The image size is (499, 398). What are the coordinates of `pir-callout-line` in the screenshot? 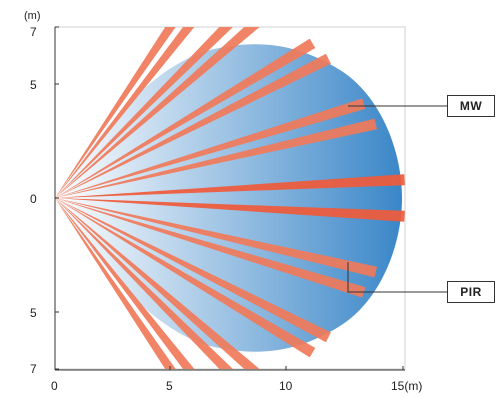 It's located at (397, 277).